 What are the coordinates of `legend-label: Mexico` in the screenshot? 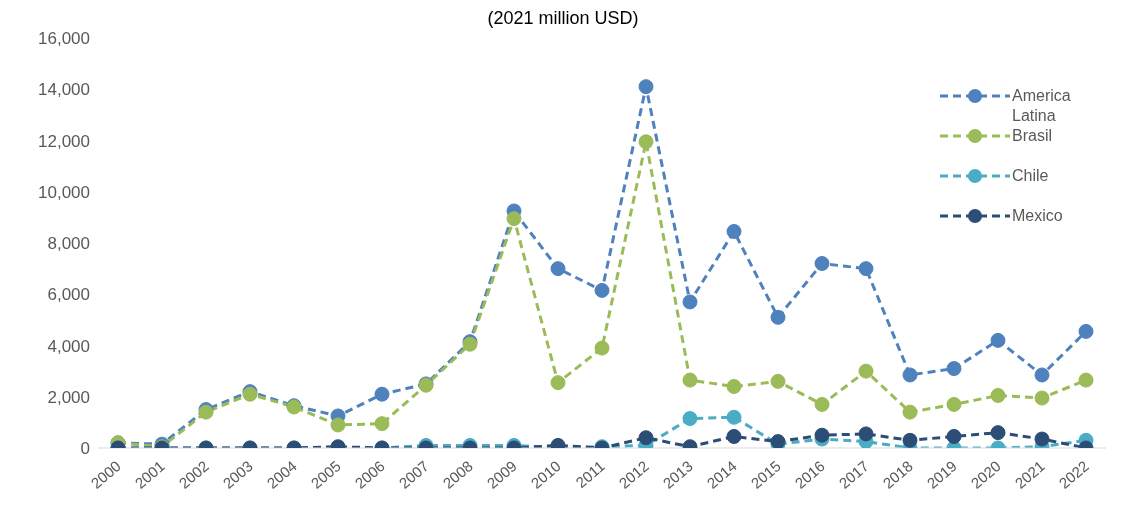 It's located at (1038, 216).